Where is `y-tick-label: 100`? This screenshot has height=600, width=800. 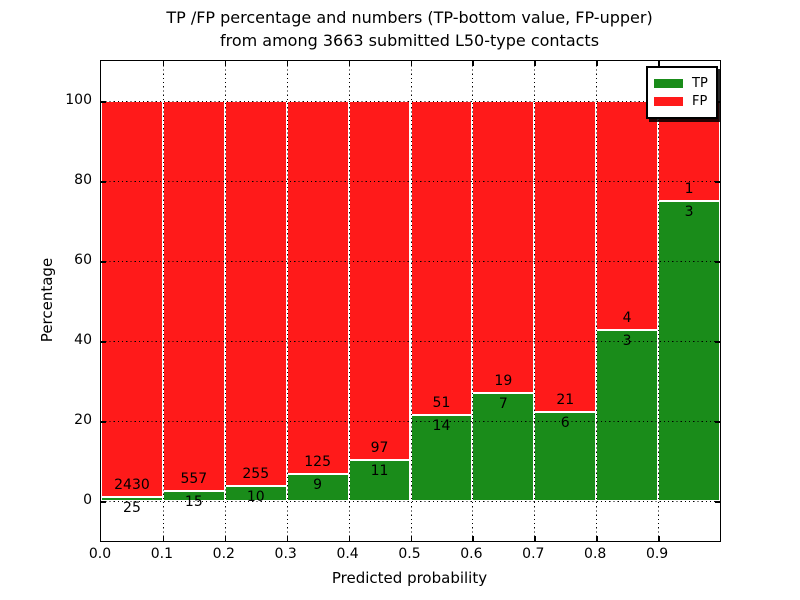
y-tick-label: 100 is located at coordinates (78, 100).